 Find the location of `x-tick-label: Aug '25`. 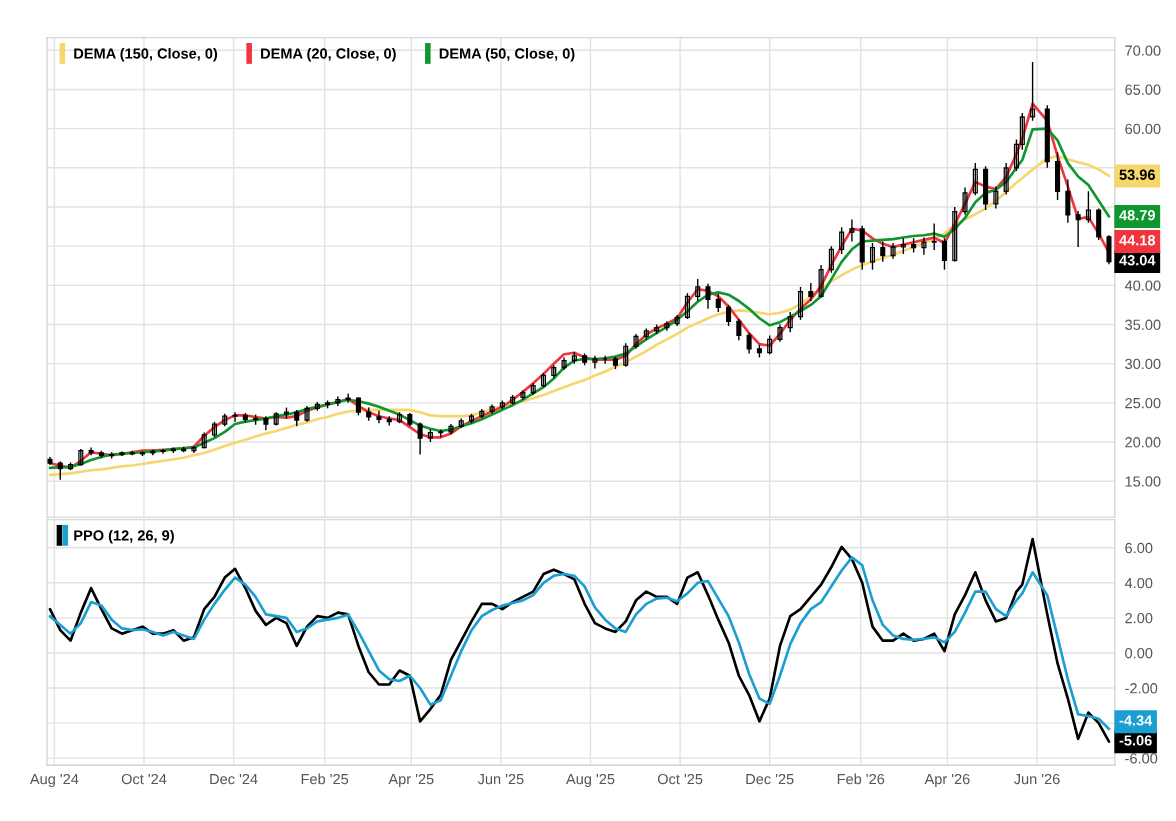

x-tick-label: Aug '25 is located at coordinates (590, 780).